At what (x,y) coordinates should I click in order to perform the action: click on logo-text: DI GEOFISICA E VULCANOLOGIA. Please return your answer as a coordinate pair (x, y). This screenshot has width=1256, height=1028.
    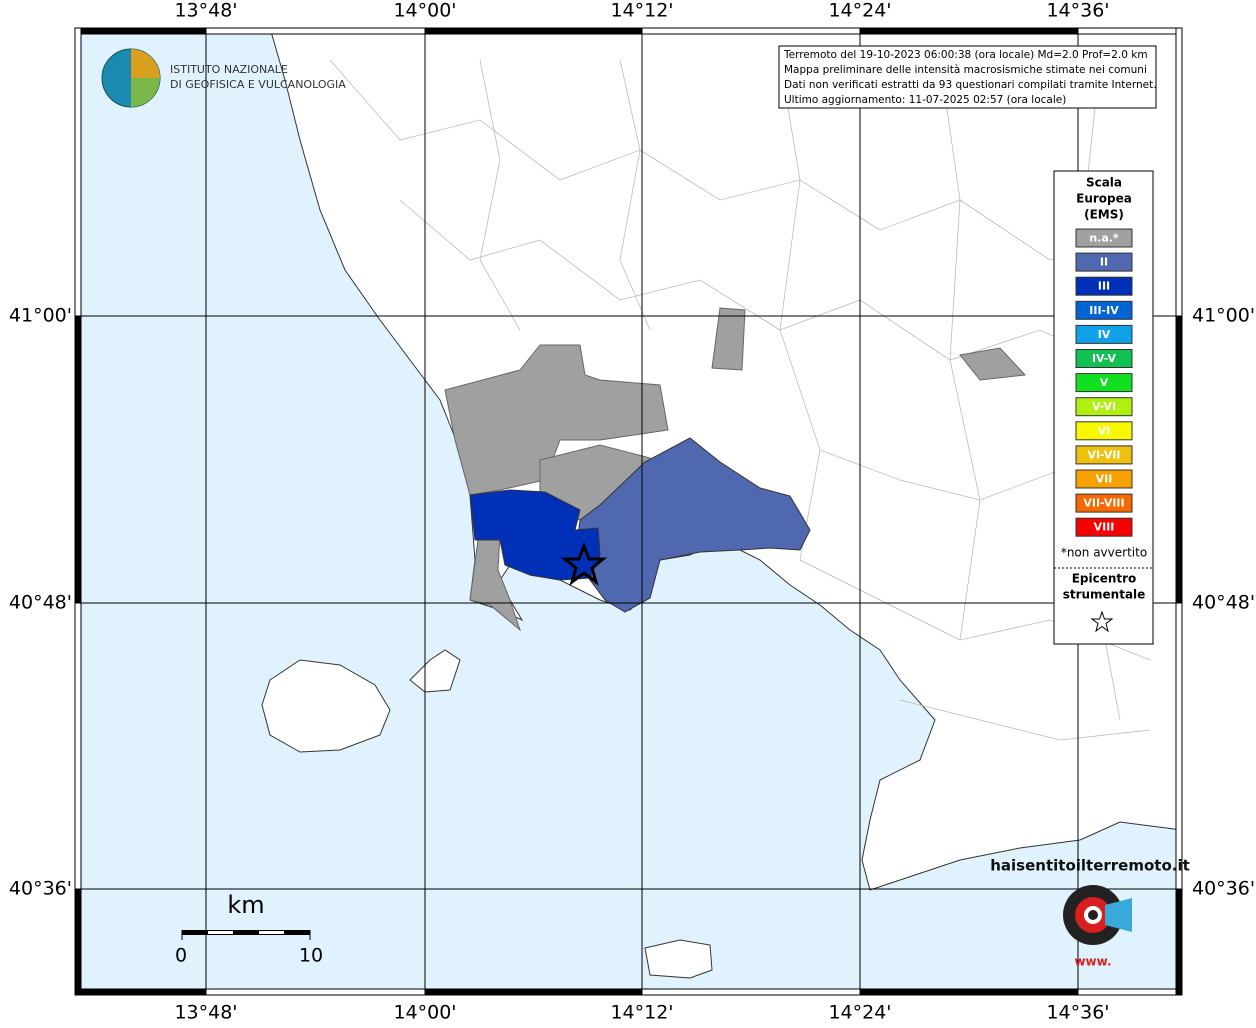
    Looking at the image, I should click on (258, 84).